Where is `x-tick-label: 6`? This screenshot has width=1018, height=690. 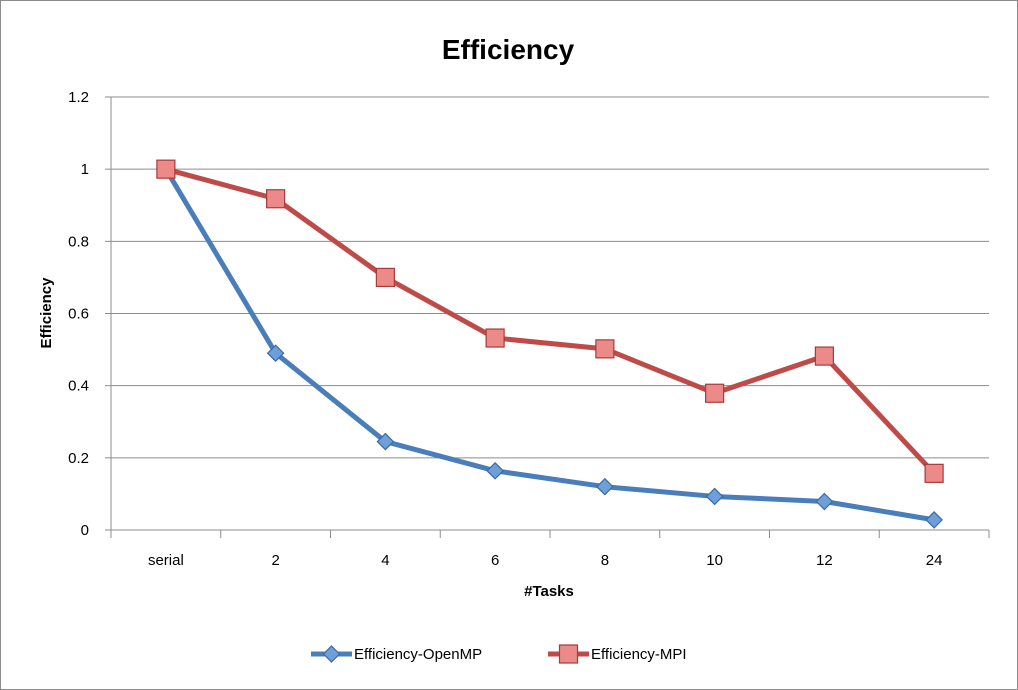 x-tick-label: 6 is located at coordinates (495, 560).